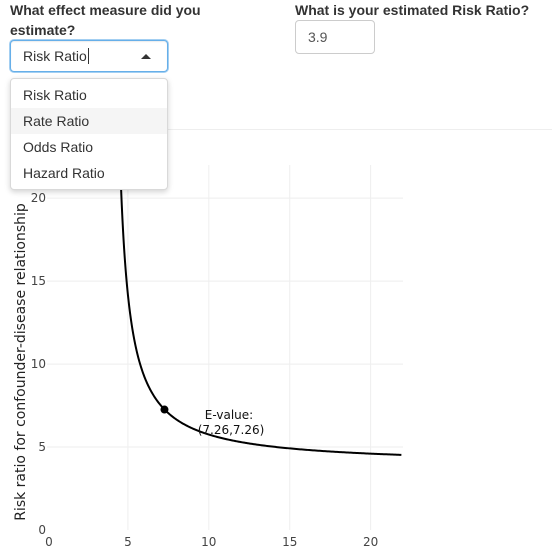  What do you see at coordinates (229, 415) in the screenshot?
I see `evalue-annotation-title: E-value:` at bounding box center [229, 415].